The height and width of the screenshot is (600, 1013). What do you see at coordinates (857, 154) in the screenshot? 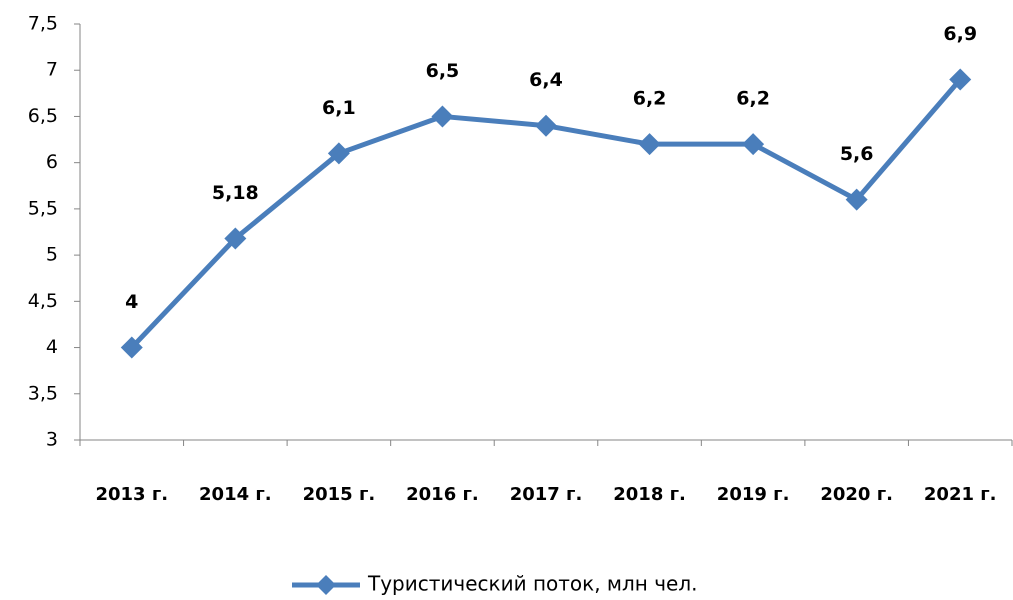
I see `data-label: 5,6` at bounding box center [857, 154].